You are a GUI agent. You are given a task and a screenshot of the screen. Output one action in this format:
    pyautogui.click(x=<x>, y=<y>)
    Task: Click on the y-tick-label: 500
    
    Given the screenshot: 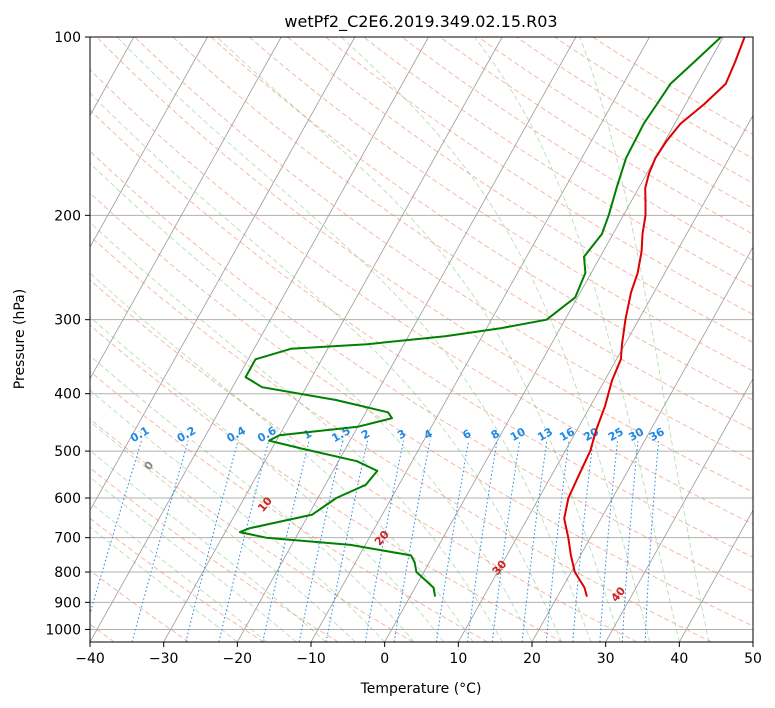 What is the action you would take?
    pyautogui.click(x=67, y=452)
    